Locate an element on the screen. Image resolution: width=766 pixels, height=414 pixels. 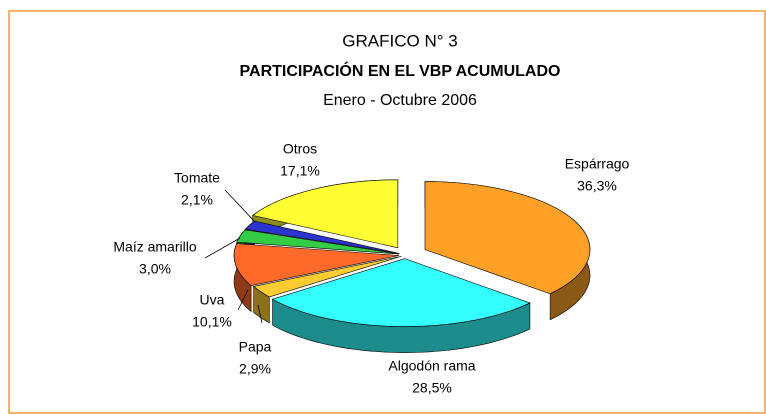
slice-value-label: 17,1% is located at coordinates (300, 171).